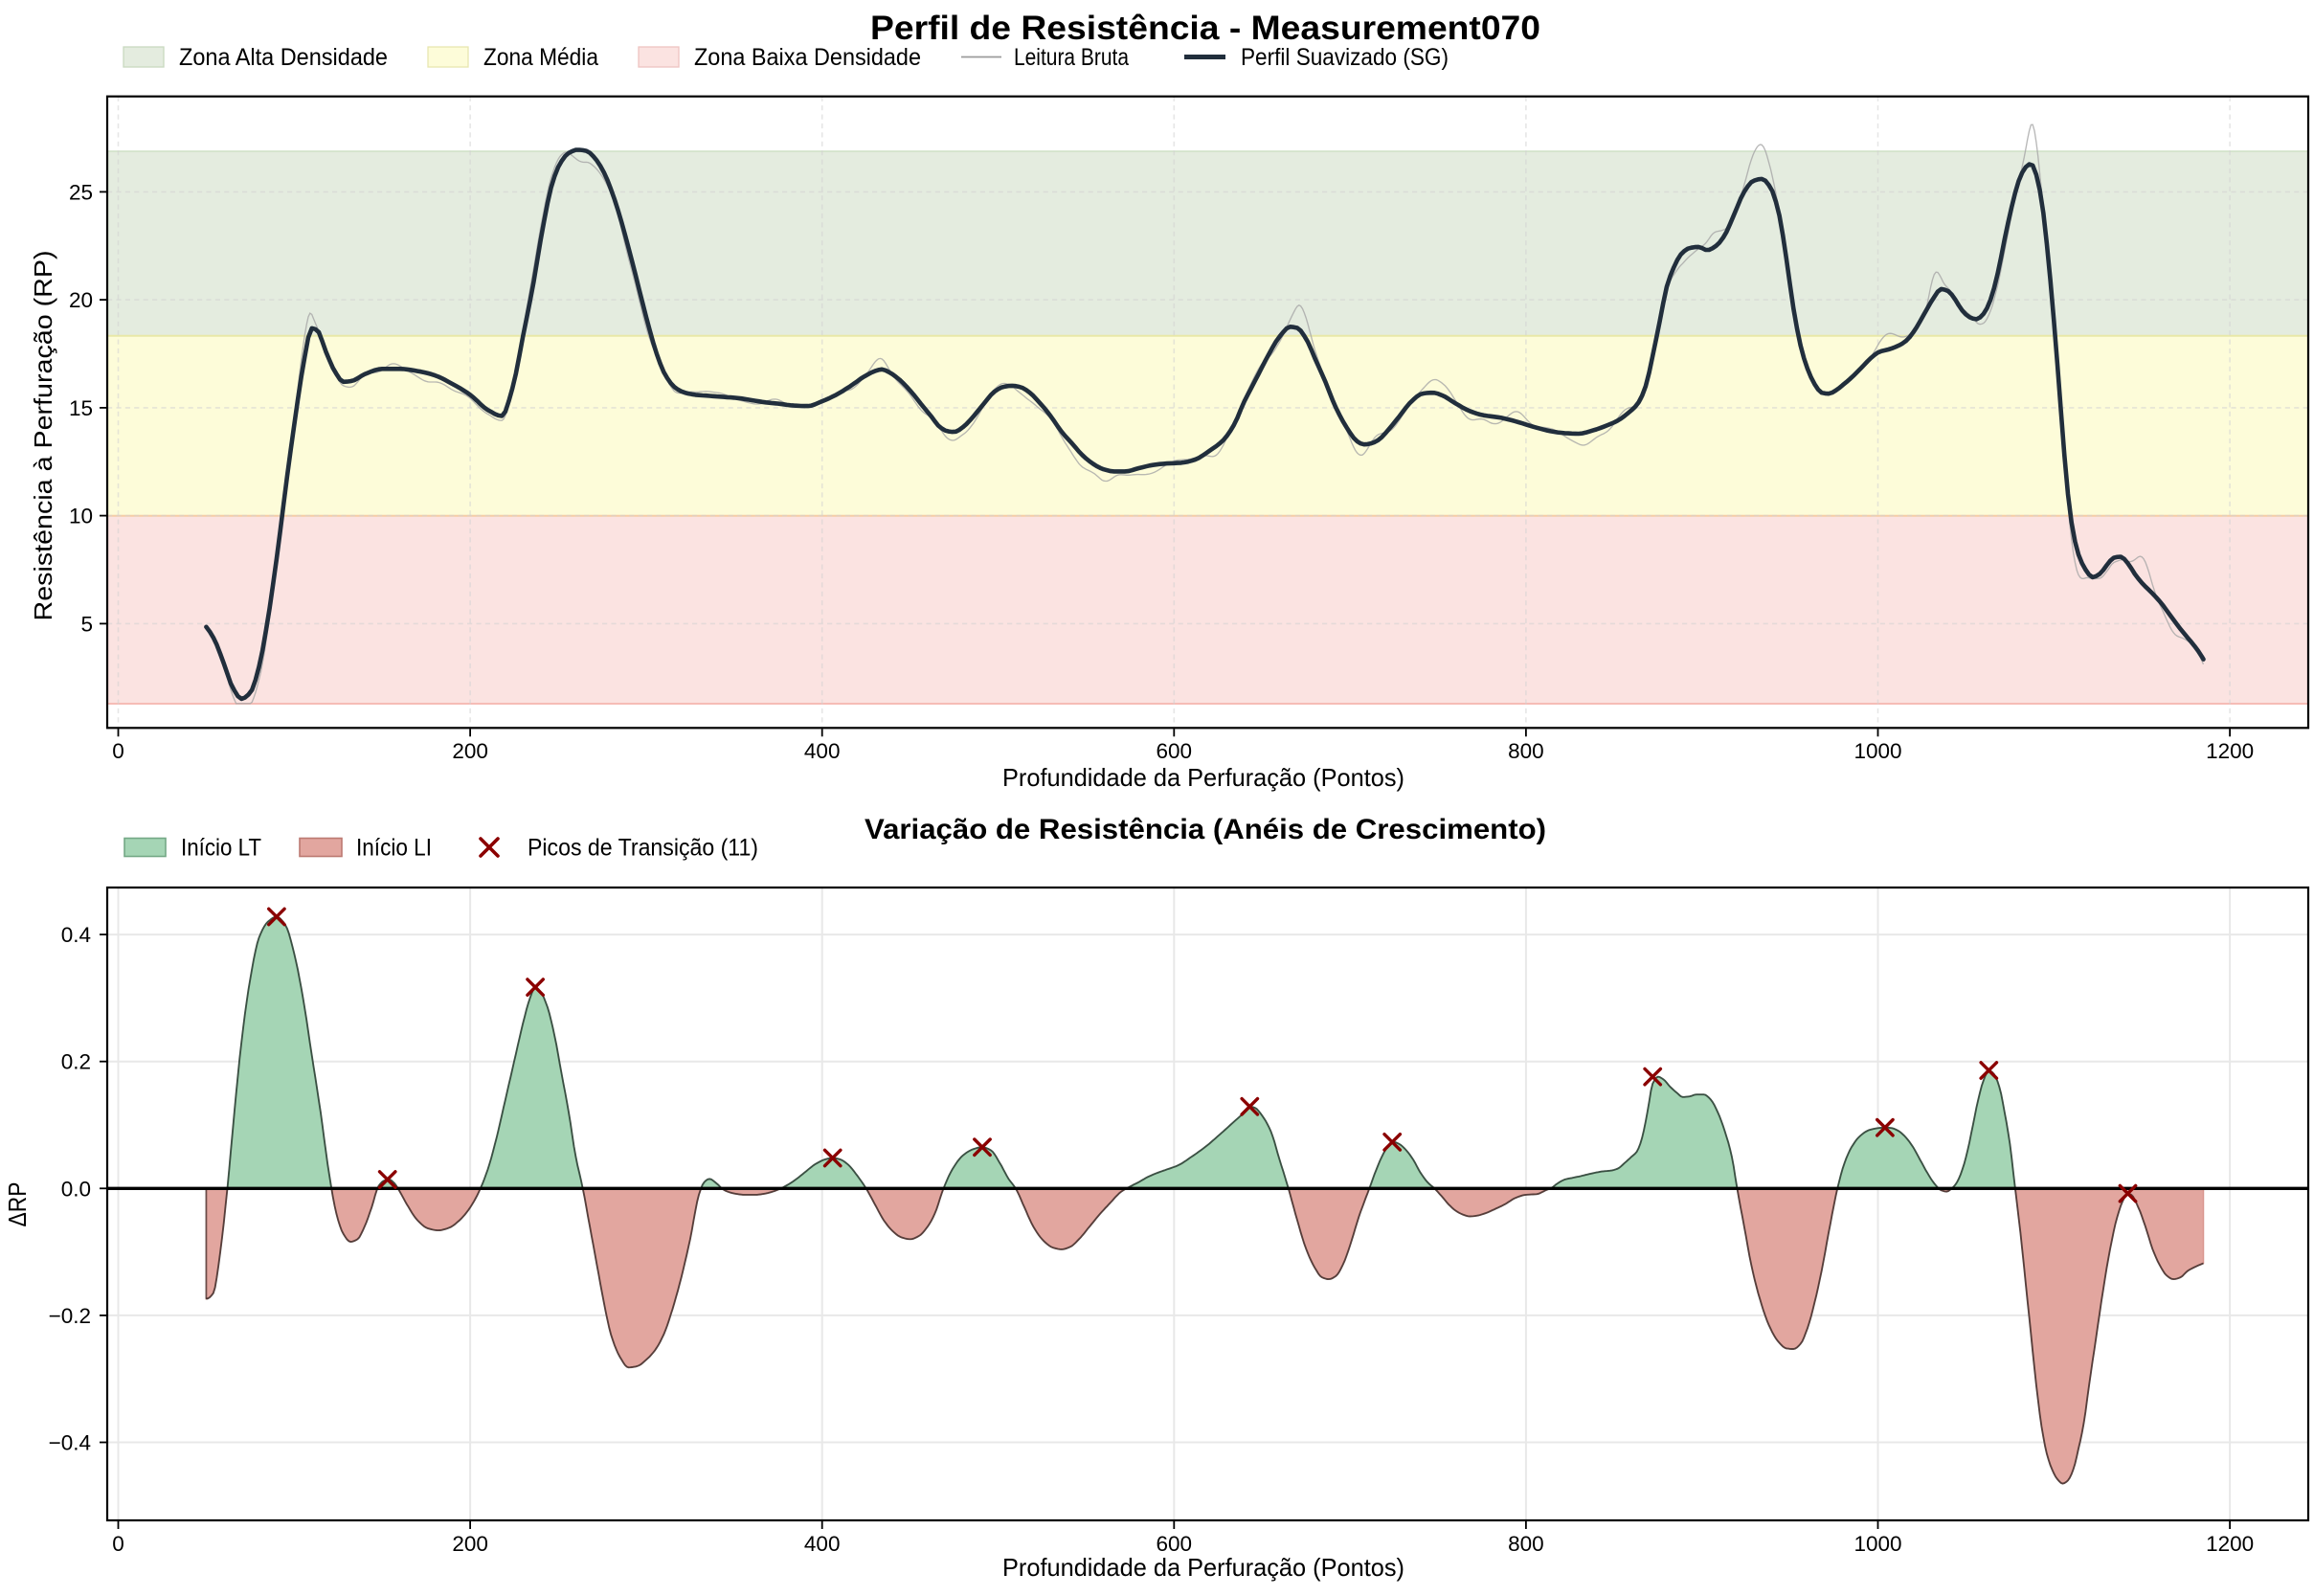 This screenshot has width=2314, height=1596. What do you see at coordinates (70, 1443) in the screenshot?
I see `svg-text: −0.4` at bounding box center [70, 1443].